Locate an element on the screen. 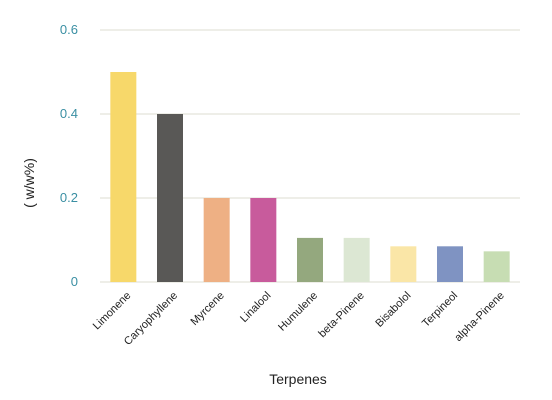 The height and width of the screenshot is (400, 552). bar-terpineol is located at coordinates (450, 264).